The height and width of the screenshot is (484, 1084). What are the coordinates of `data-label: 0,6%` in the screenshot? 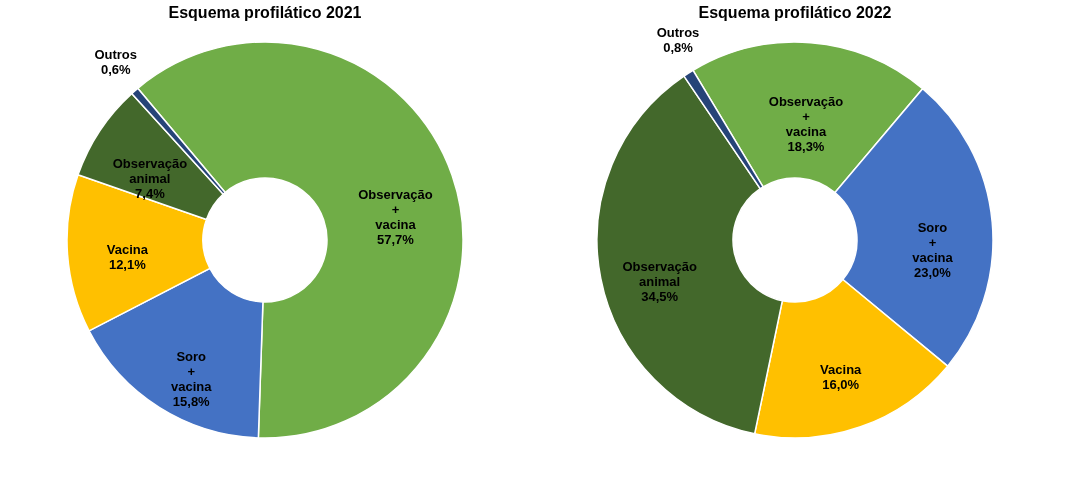 It's located at (115, 69).